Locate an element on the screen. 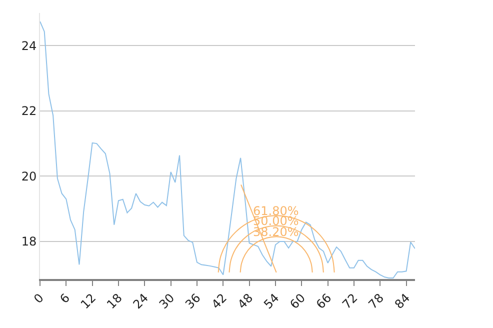 This screenshot has height=328, width=493. y-tick-label: 22 is located at coordinates (29, 111).